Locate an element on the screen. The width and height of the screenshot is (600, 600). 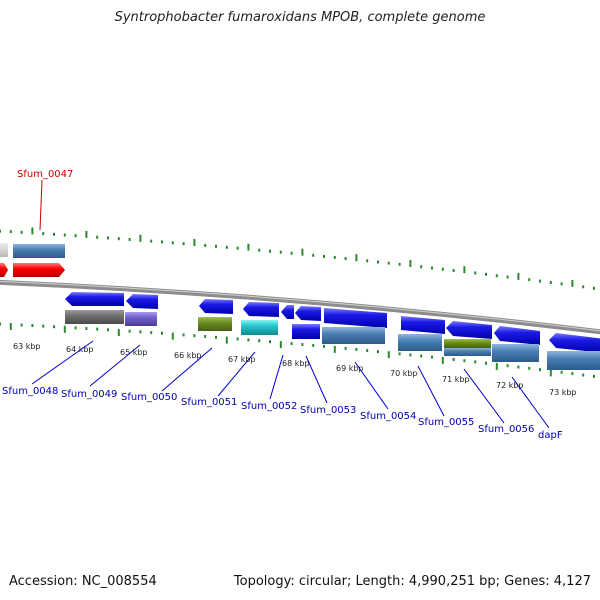
gene-arrow-edge is located at coordinates (574, 343).